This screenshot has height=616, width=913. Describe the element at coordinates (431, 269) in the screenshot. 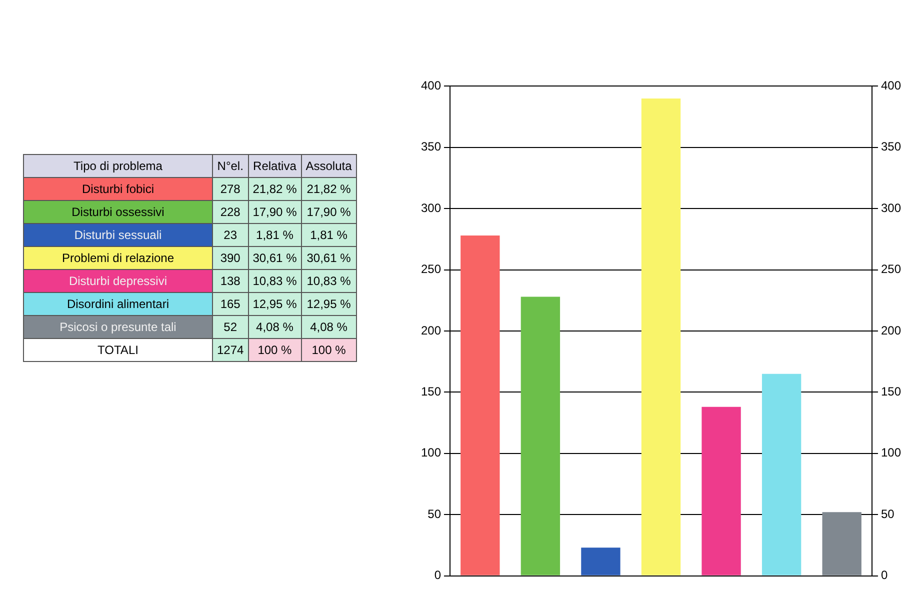

I see `y-tick-label: 250` at that location.